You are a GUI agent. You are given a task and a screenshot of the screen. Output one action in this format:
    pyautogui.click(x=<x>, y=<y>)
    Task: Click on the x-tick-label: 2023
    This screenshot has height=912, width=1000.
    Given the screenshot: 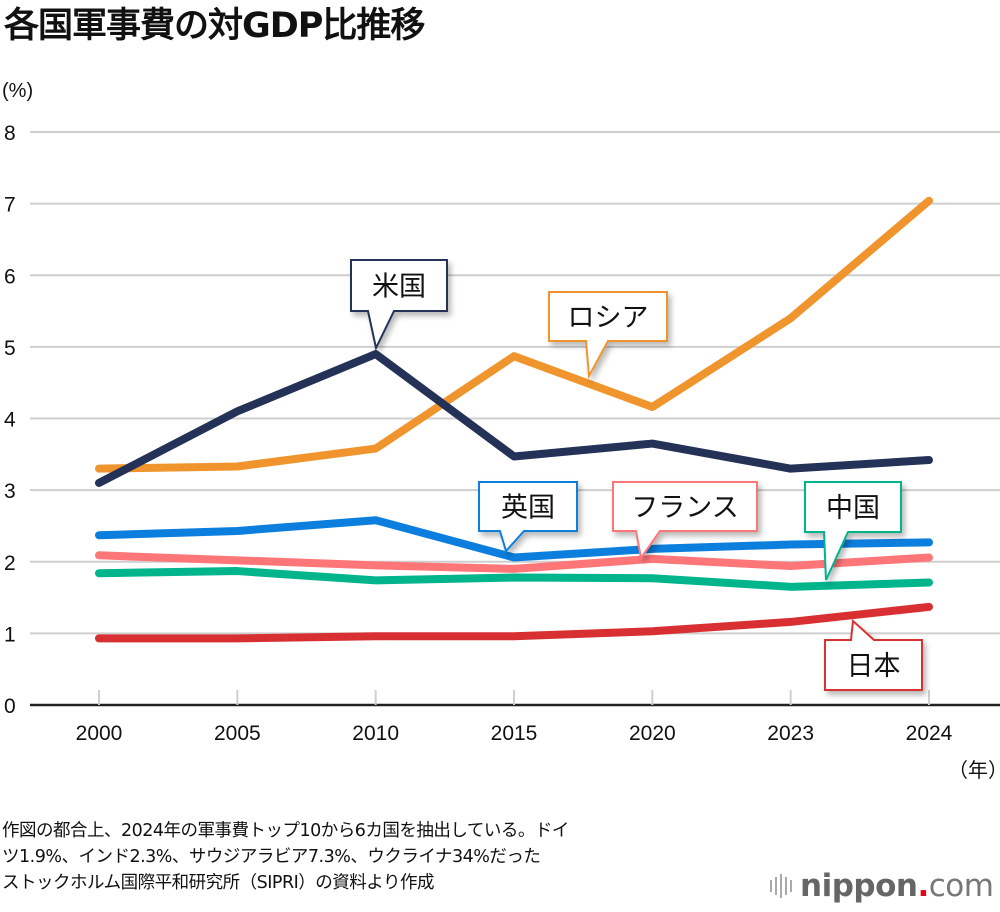 What is the action you would take?
    pyautogui.click(x=790, y=733)
    